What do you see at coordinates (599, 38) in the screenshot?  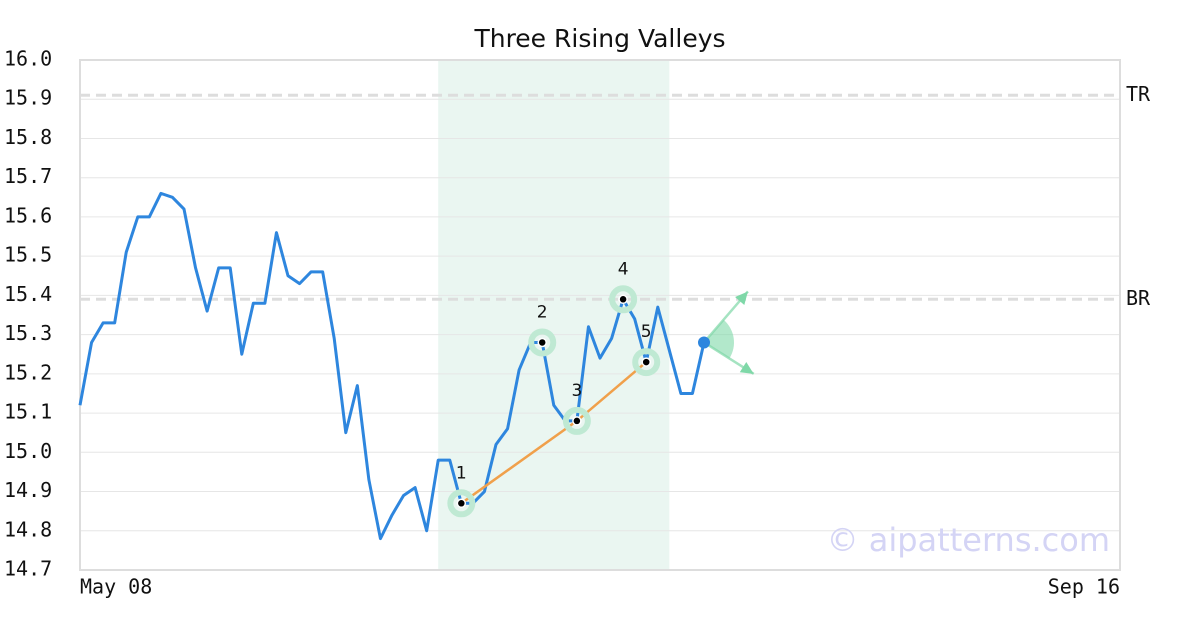 I see `chart-title: Three Rising Valleys` at bounding box center [599, 38].